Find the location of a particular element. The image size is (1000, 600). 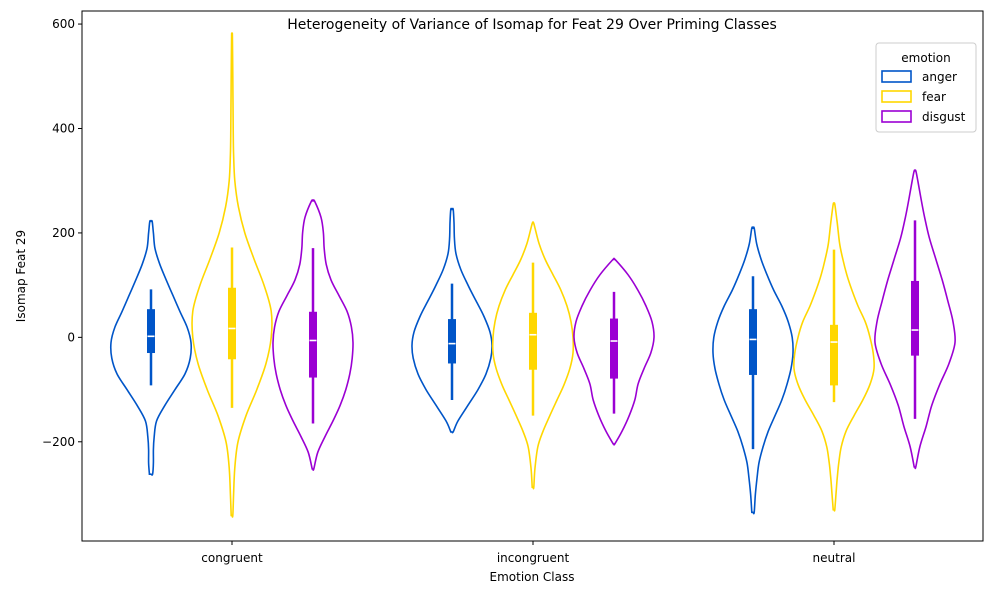

x-tick-label-congruent: congruent is located at coordinates (232, 558).